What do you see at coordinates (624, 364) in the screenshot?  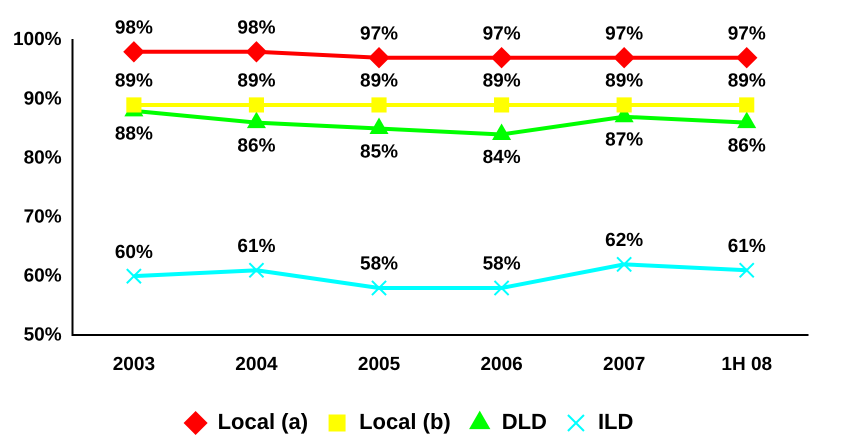 I see `x-tick-label: 2007` at bounding box center [624, 364].